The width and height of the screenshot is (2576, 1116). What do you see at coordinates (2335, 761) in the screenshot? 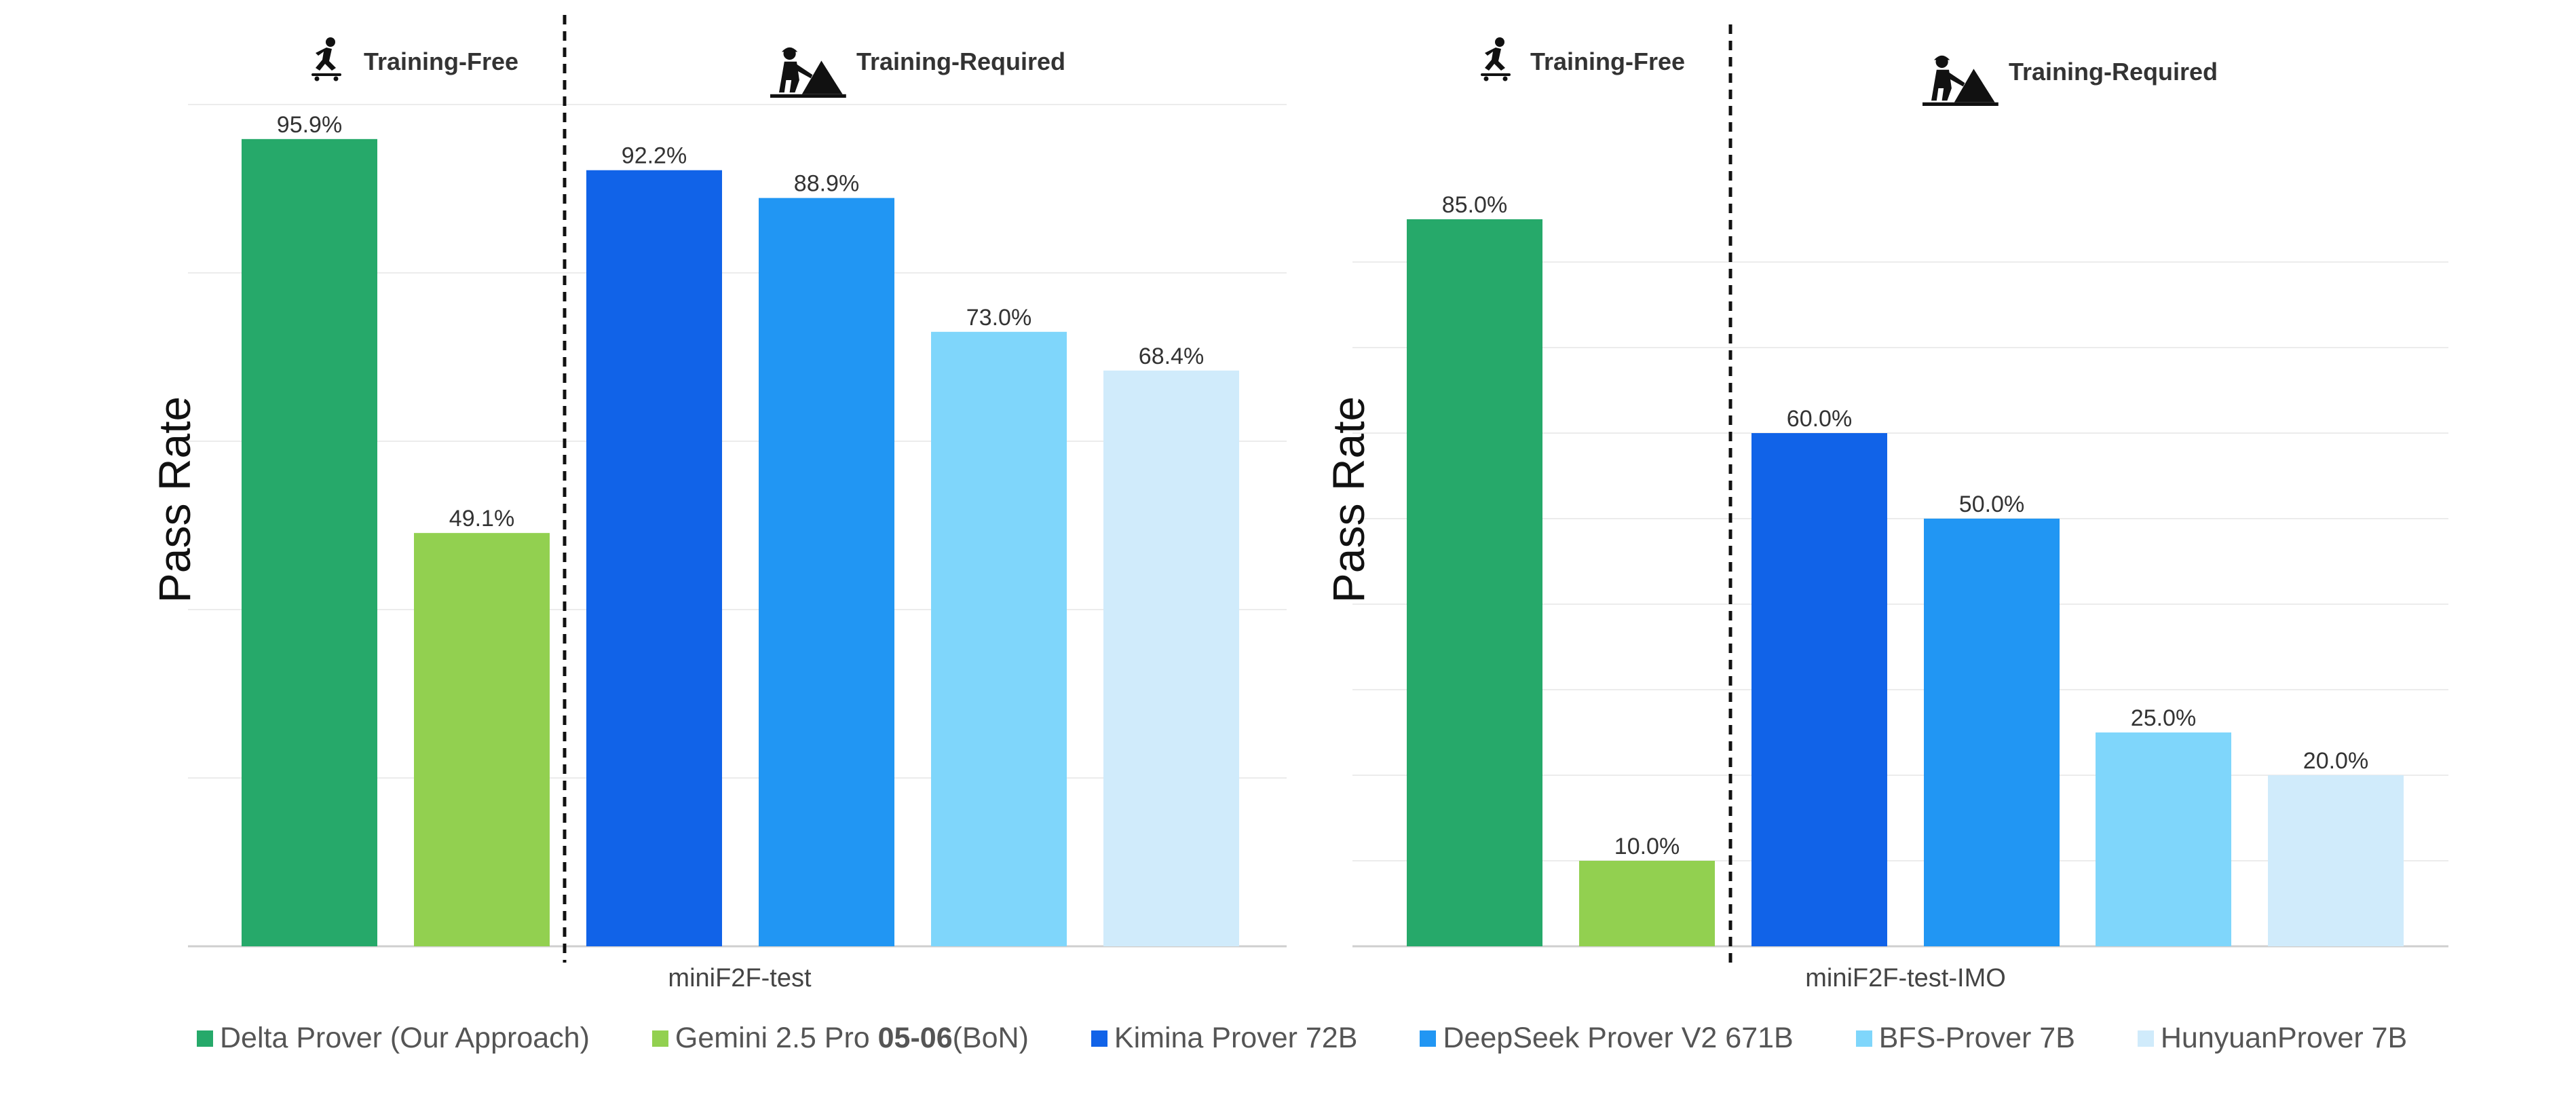
I see `data-label: 20.0%` at bounding box center [2335, 761].